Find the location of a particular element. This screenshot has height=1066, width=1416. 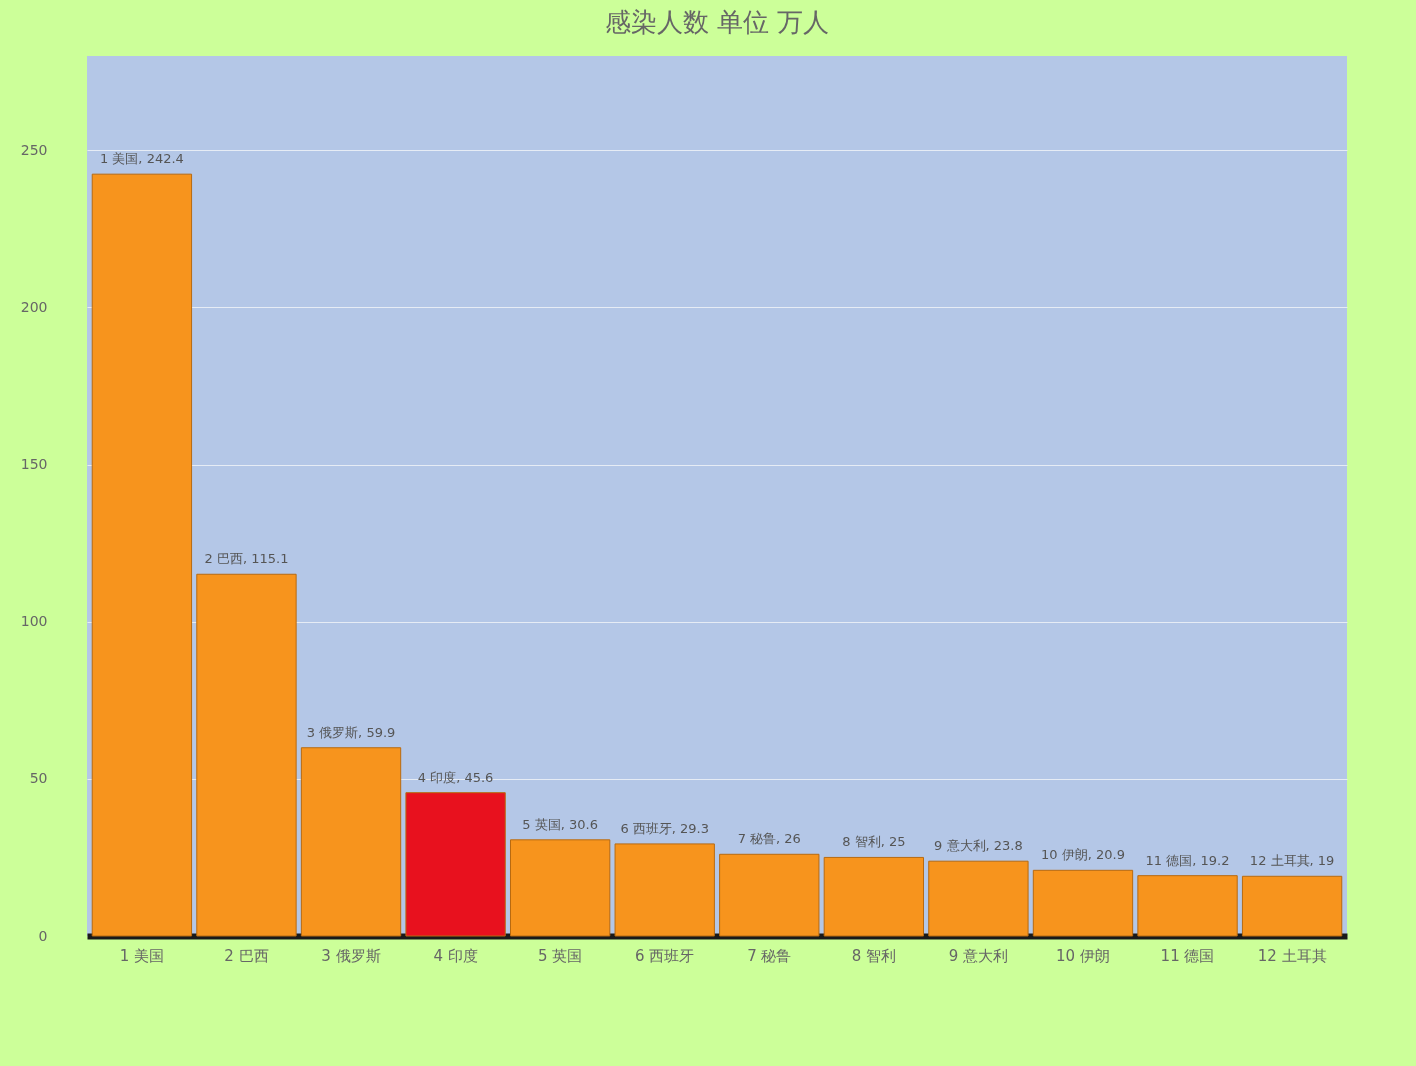

y-tick-label: 250 is located at coordinates (34, 149).